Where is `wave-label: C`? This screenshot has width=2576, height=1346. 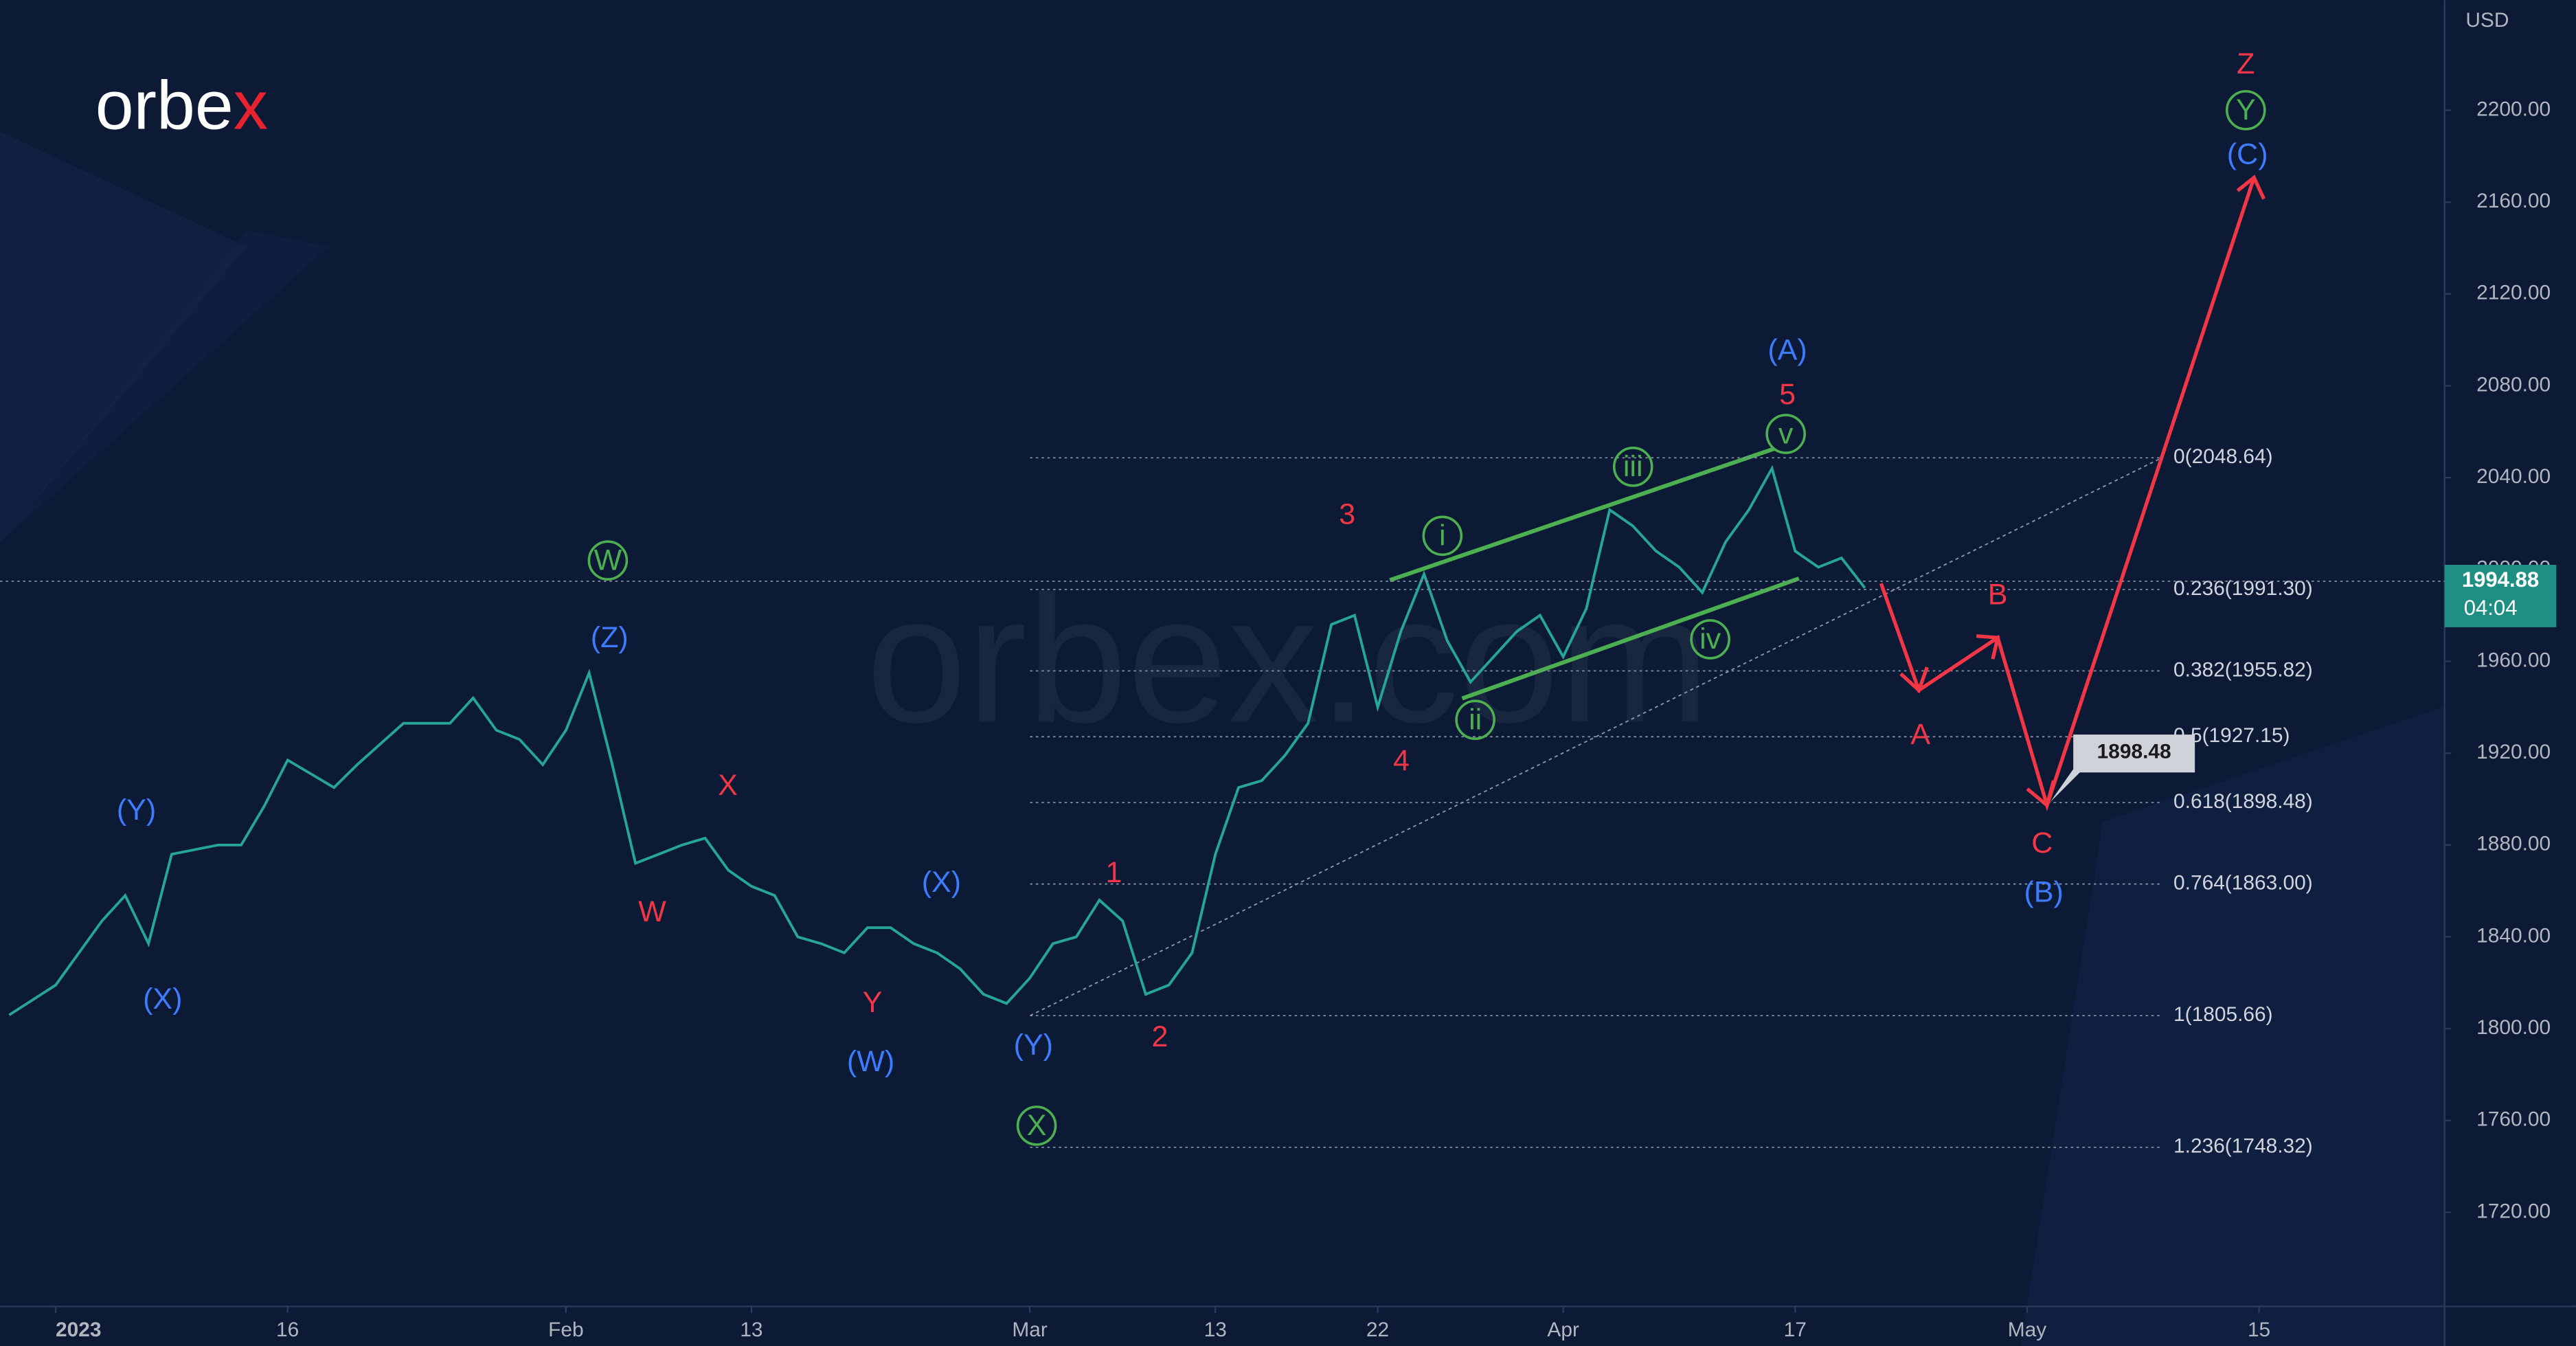 wave-label: C is located at coordinates (2042, 843).